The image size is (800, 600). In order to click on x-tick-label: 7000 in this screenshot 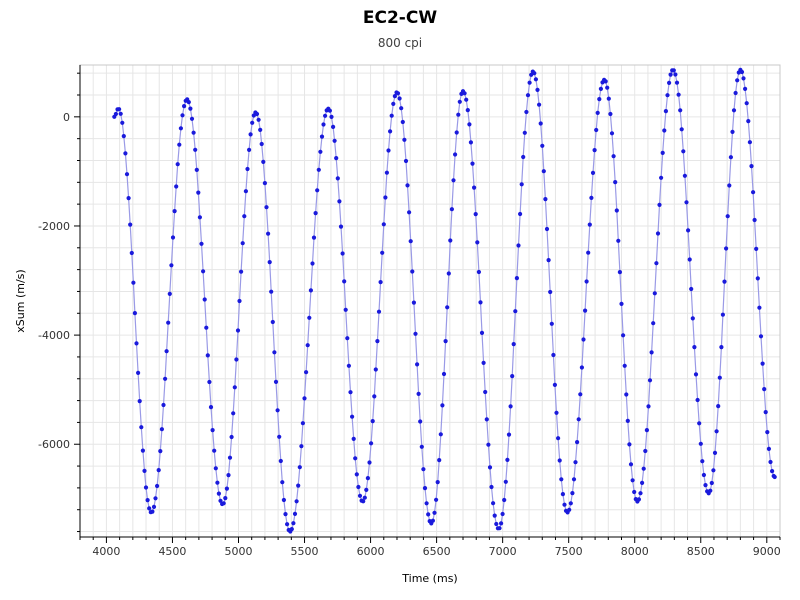, I will do `click(503, 551)`.